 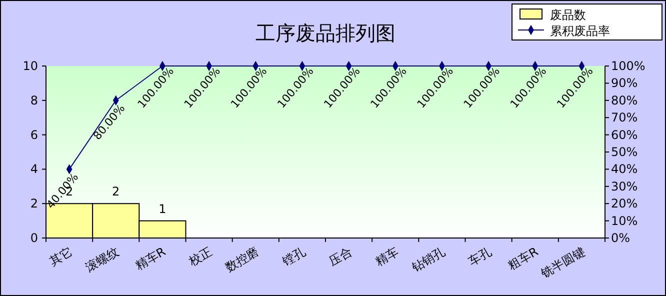 What do you see at coordinates (61, 256) in the screenshot?
I see `x-tick-label: 其它` at bounding box center [61, 256].